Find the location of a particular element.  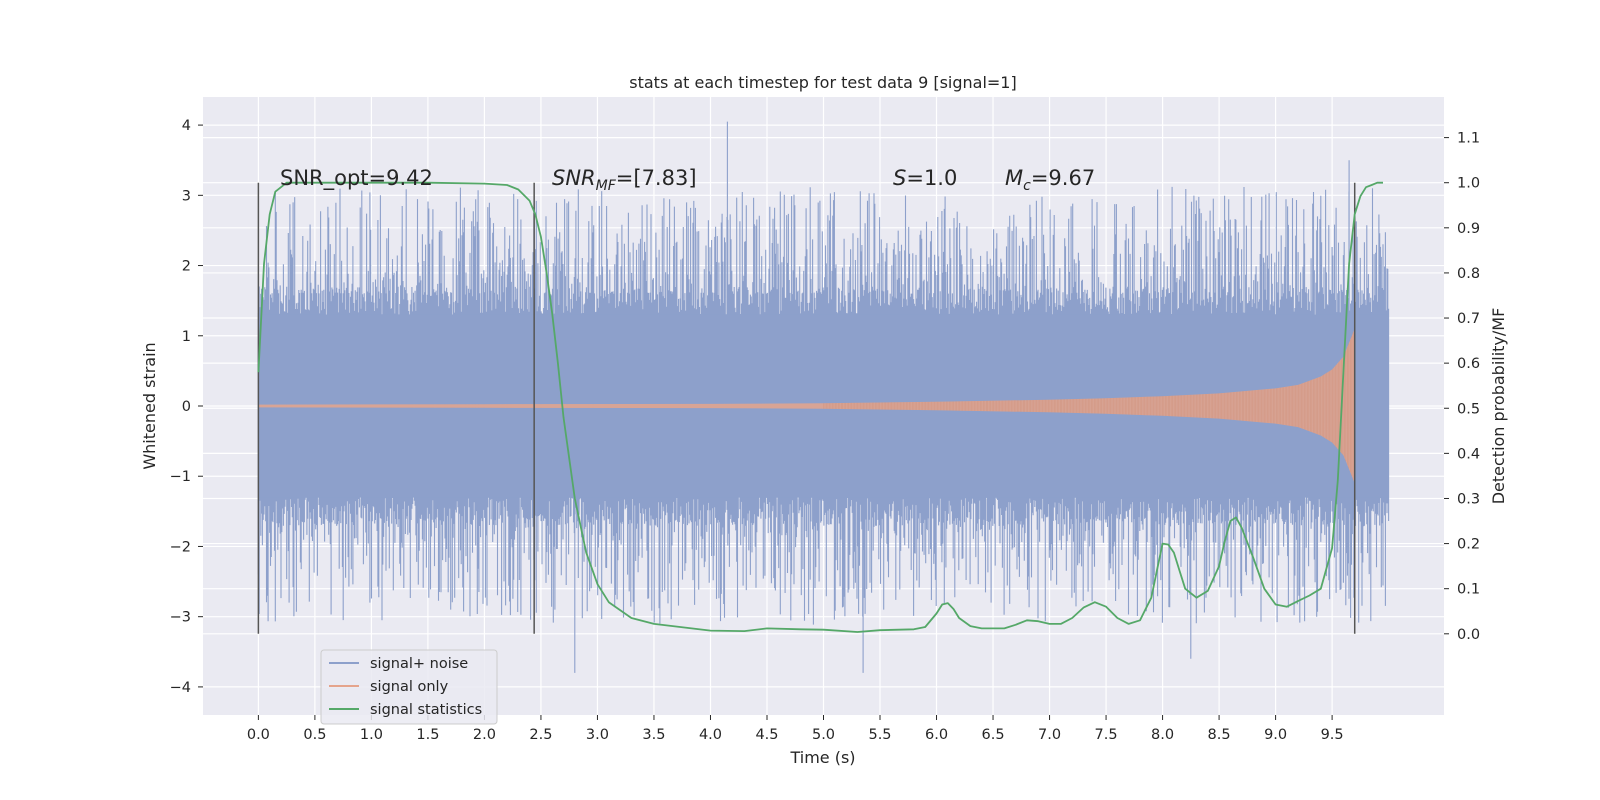

x-axis-label: Time (s) is located at coordinates (822, 757).